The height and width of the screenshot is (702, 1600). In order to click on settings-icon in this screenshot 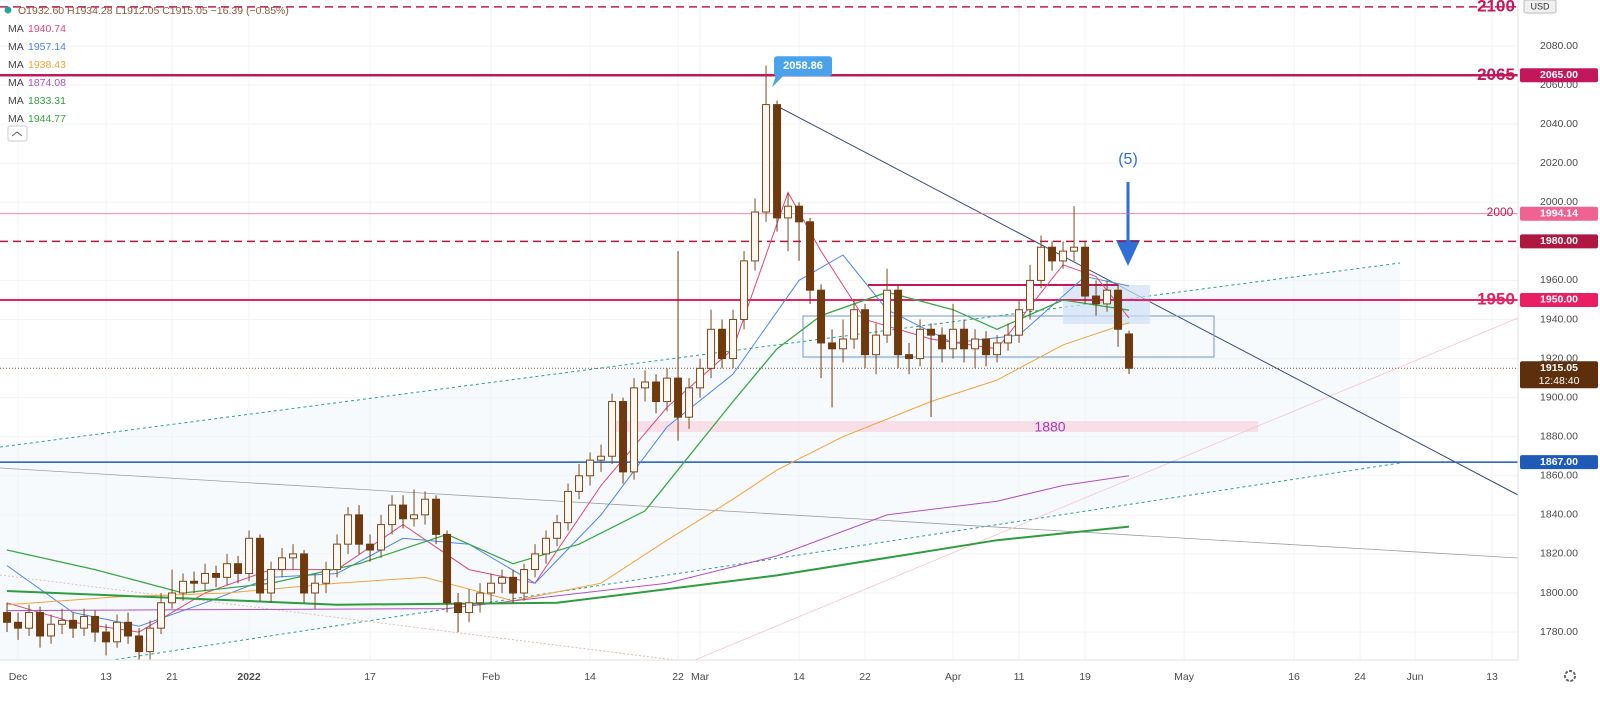, I will do `click(1570, 676)`.